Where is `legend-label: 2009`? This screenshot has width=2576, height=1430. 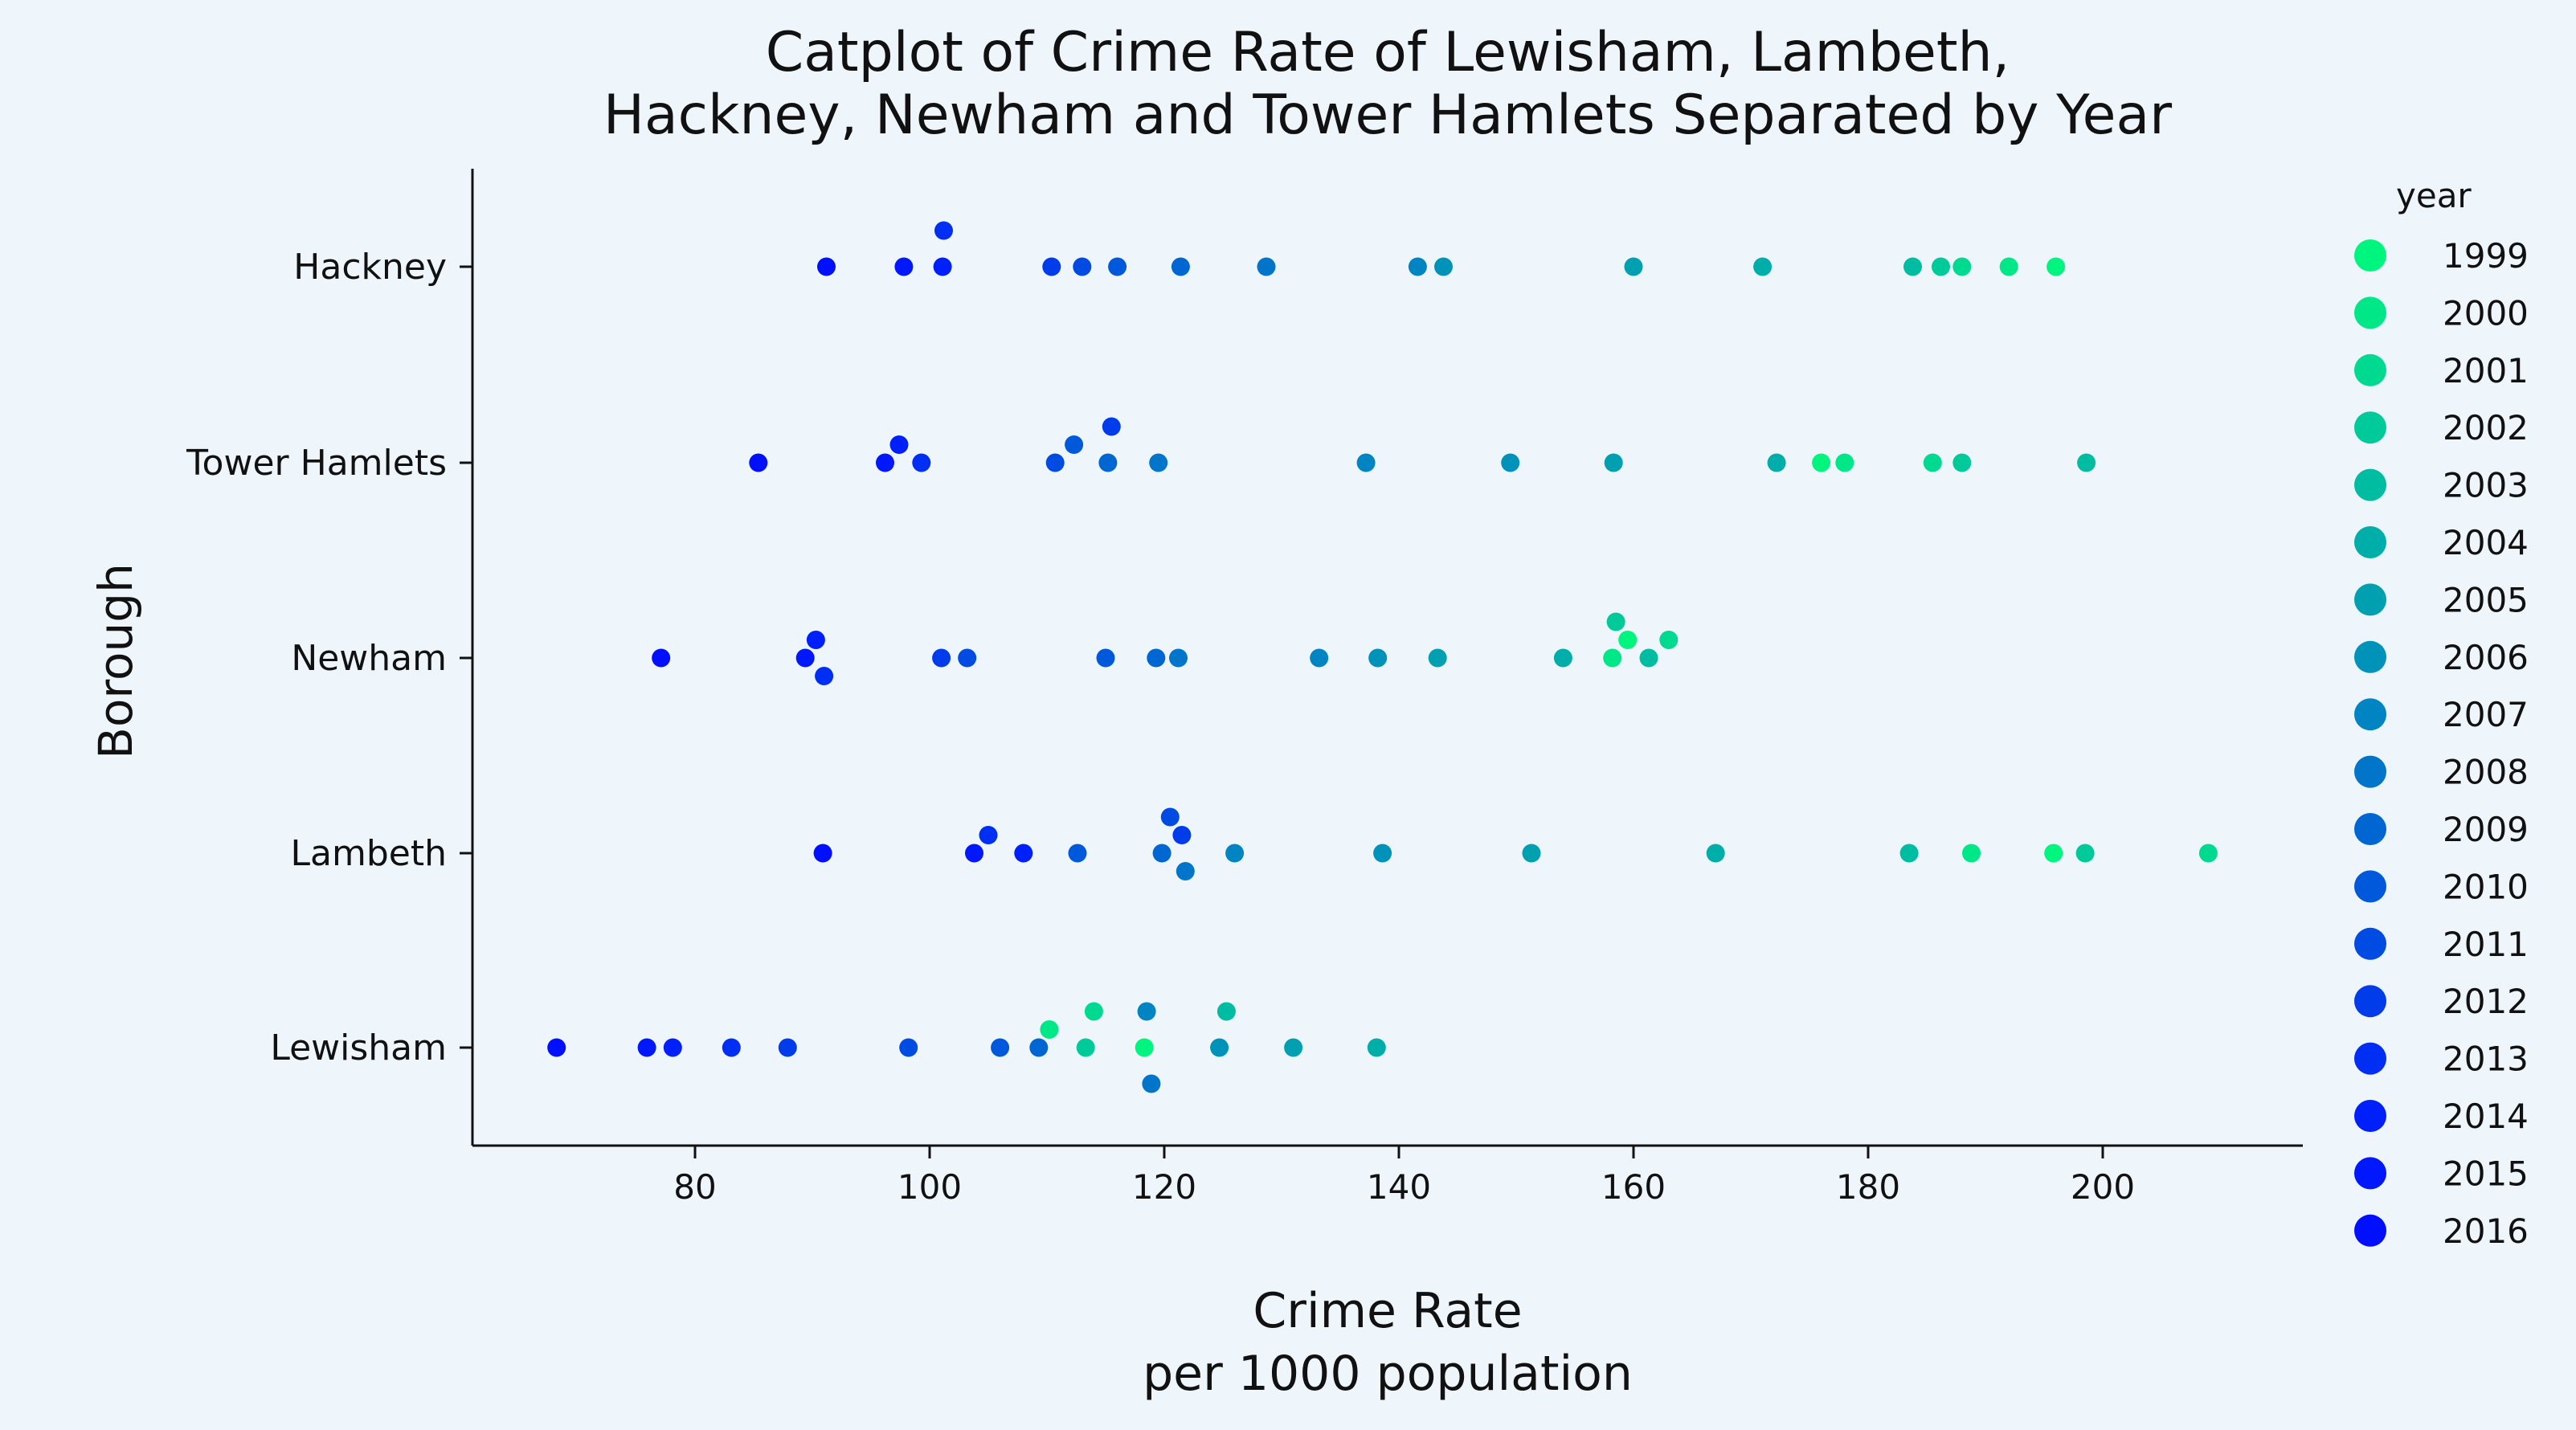
legend-label: 2009 is located at coordinates (2486, 829).